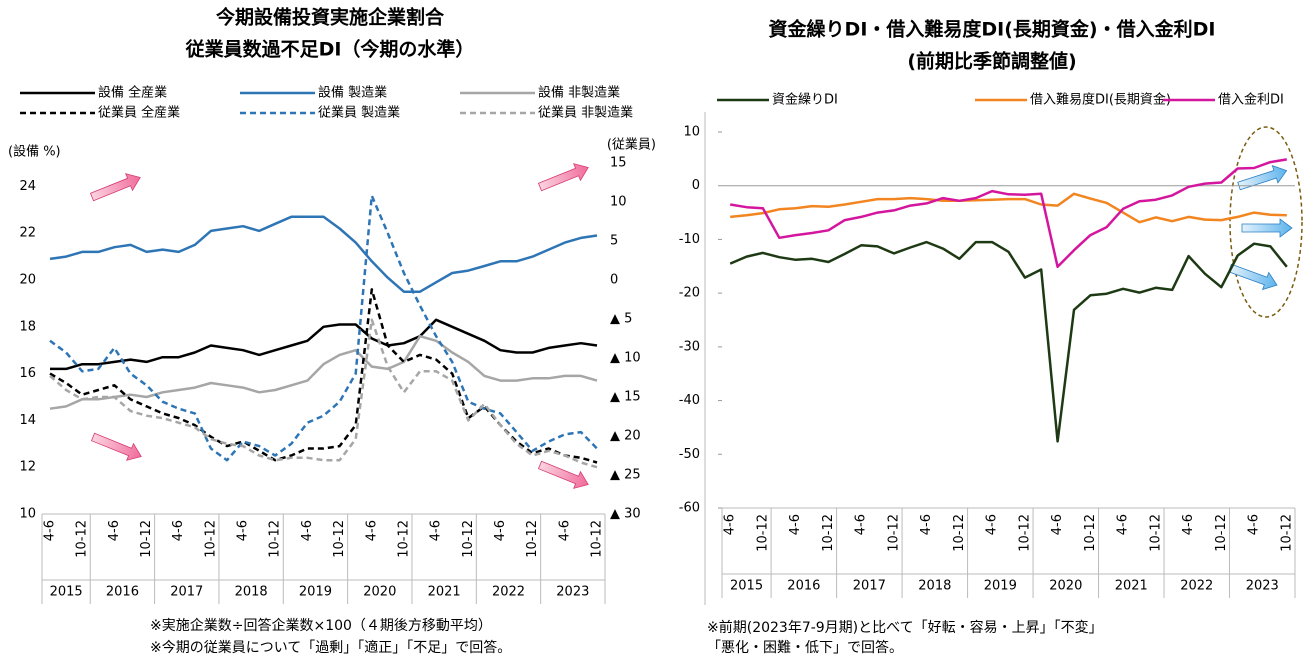  I want to click on y-axis-label: (設備 %), so click(34, 152).